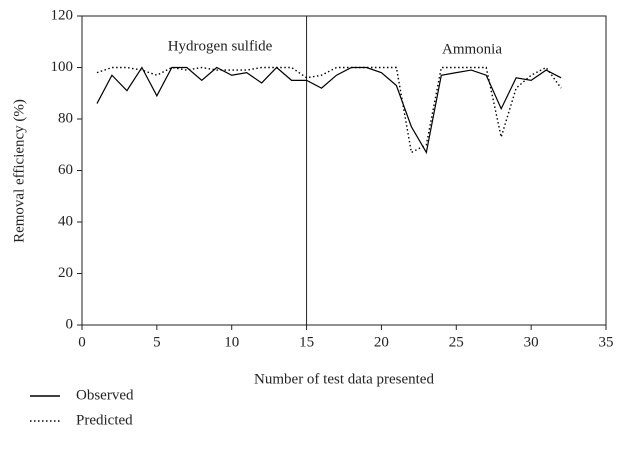 This screenshot has height=462, width=629. What do you see at coordinates (344, 379) in the screenshot?
I see `x-axis-label: Number of test data presented` at bounding box center [344, 379].